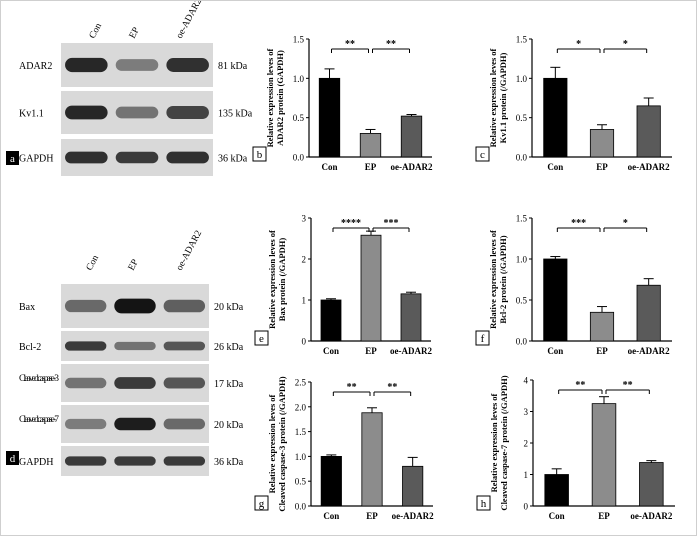 The height and width of the screenshot is (542, 697). What do you see at coordinates (190, 251) in the screenshot?
I see `lane-label: oe-ADAR2` at bounding box center [190, 251].